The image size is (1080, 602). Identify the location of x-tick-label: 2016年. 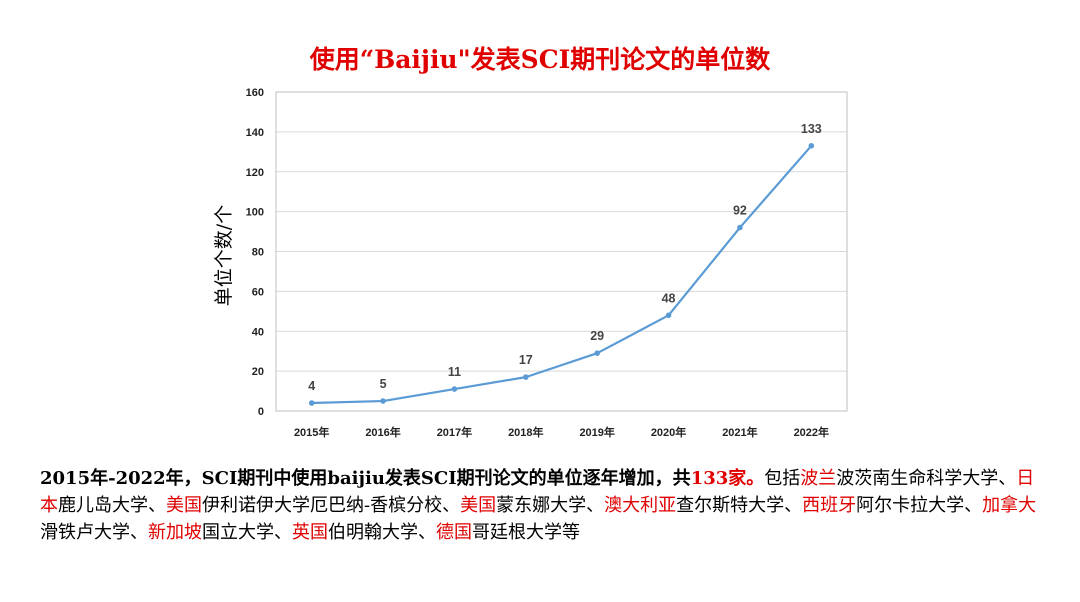
(382, 432).